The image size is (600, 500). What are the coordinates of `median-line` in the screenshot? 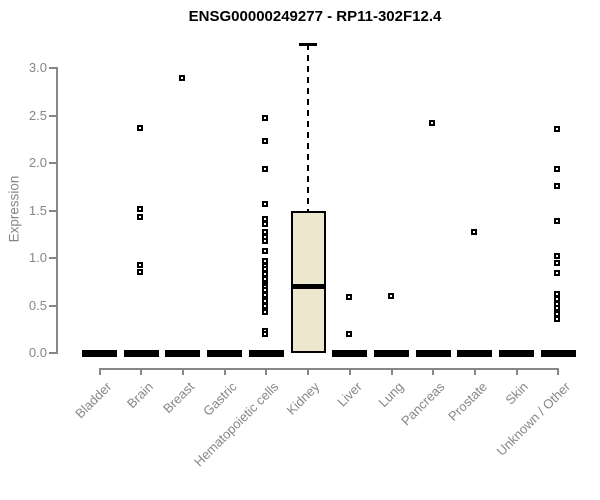 It's located at (308, 286).